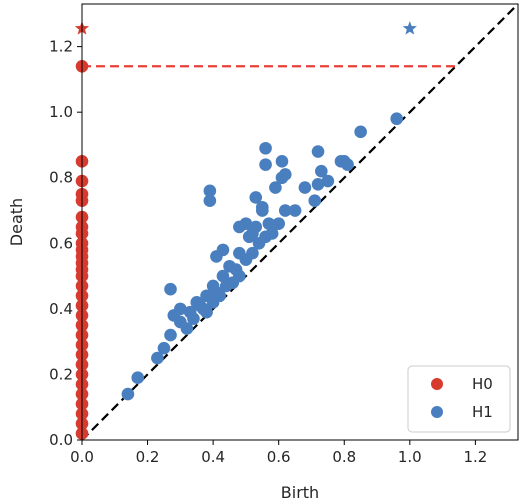 This screenshot has width=526, height=504. What do you see at coordinates (61, 440) in the screenshot?
I see `y-tick-label: 0.0` at bounding box center [61, 440].